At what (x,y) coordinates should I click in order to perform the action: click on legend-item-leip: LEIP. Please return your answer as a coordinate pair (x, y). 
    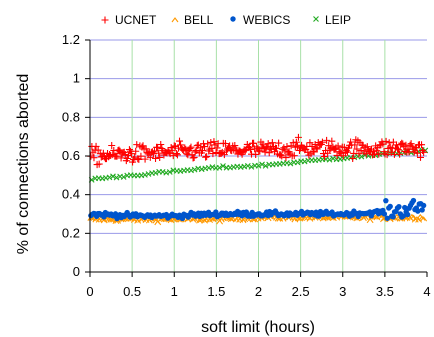
    Looking at the image, I should click on (332, 20).